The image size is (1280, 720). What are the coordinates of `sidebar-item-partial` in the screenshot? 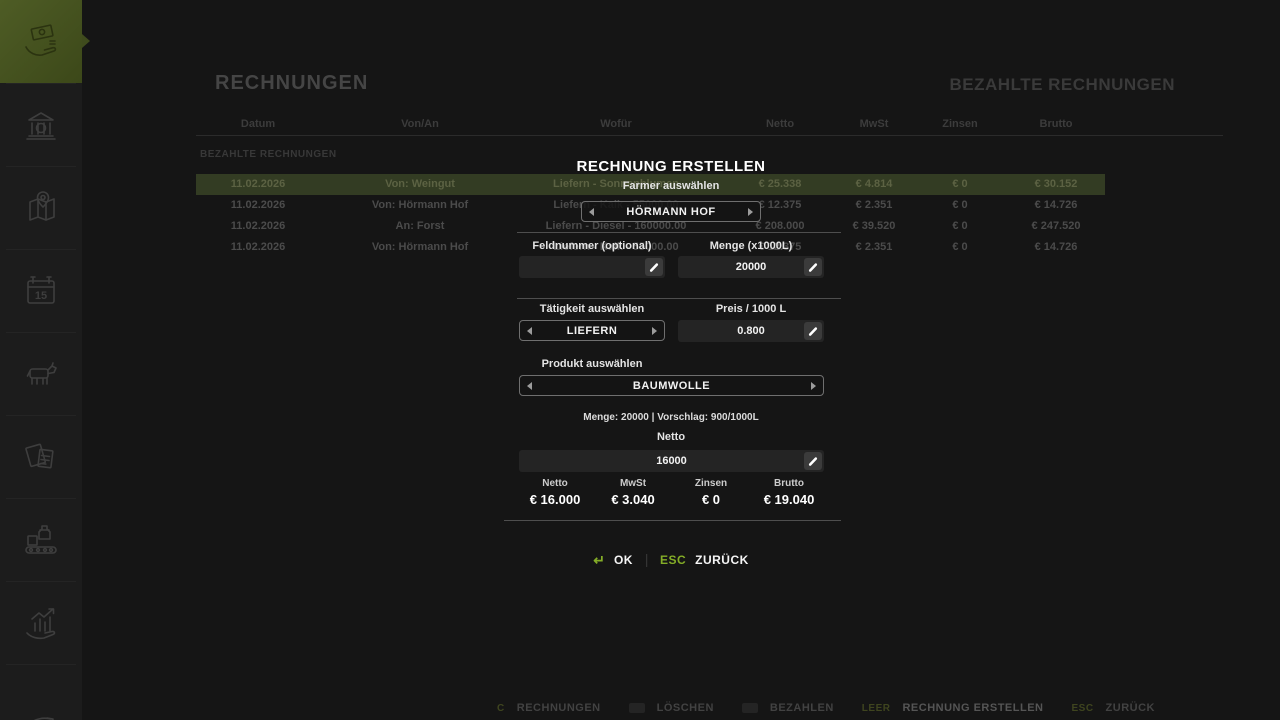 It's located at (41, 692).